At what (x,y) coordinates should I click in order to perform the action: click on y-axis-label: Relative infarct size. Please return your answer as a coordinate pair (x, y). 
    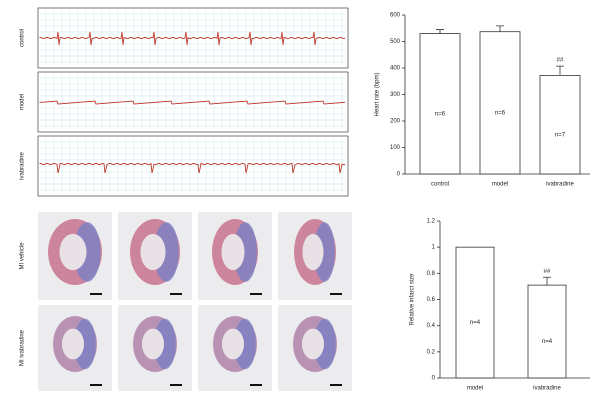
    Looking at the image, I should click on (413, 299).